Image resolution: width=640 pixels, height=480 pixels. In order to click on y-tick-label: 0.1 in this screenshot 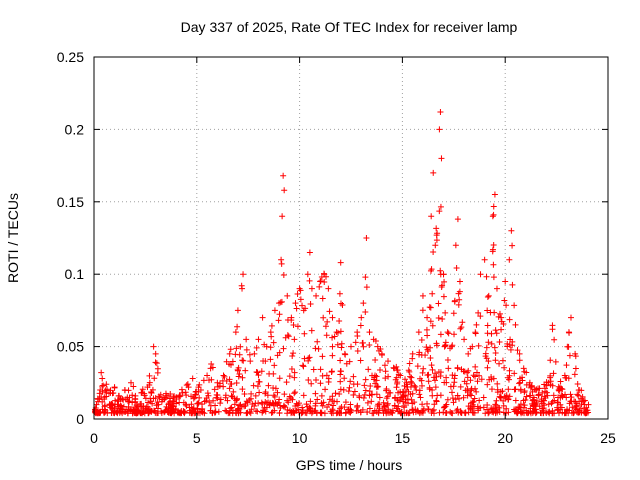, I will do `click(75, 274)`.